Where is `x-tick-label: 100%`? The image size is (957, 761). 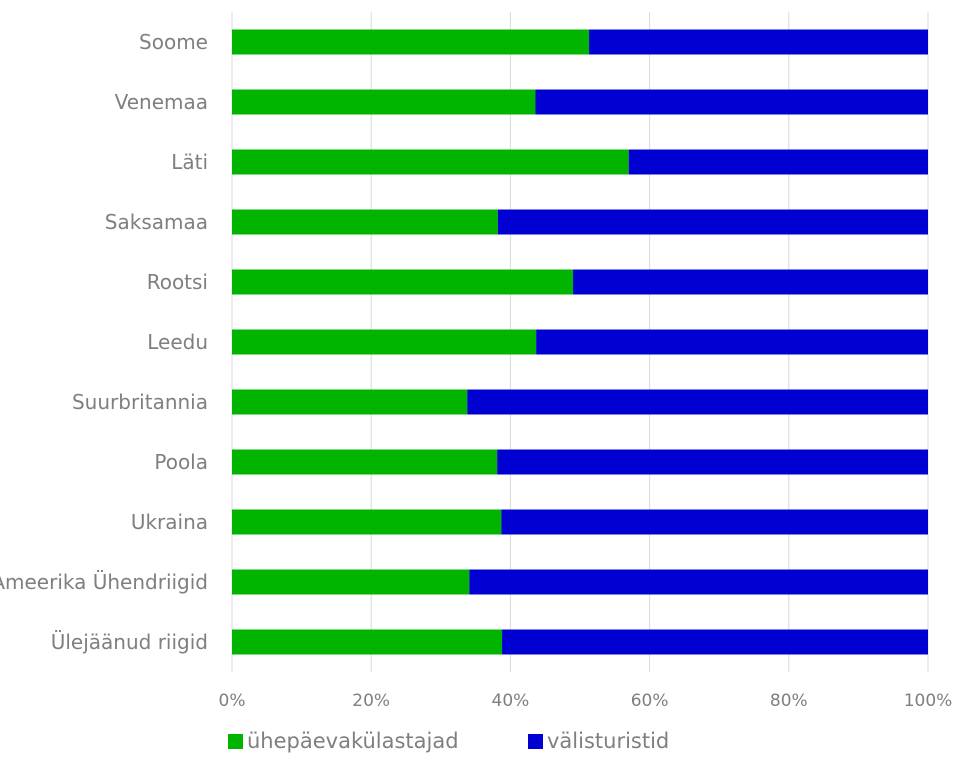 x-tick-label: 100% is located at coordinates (928, 701).